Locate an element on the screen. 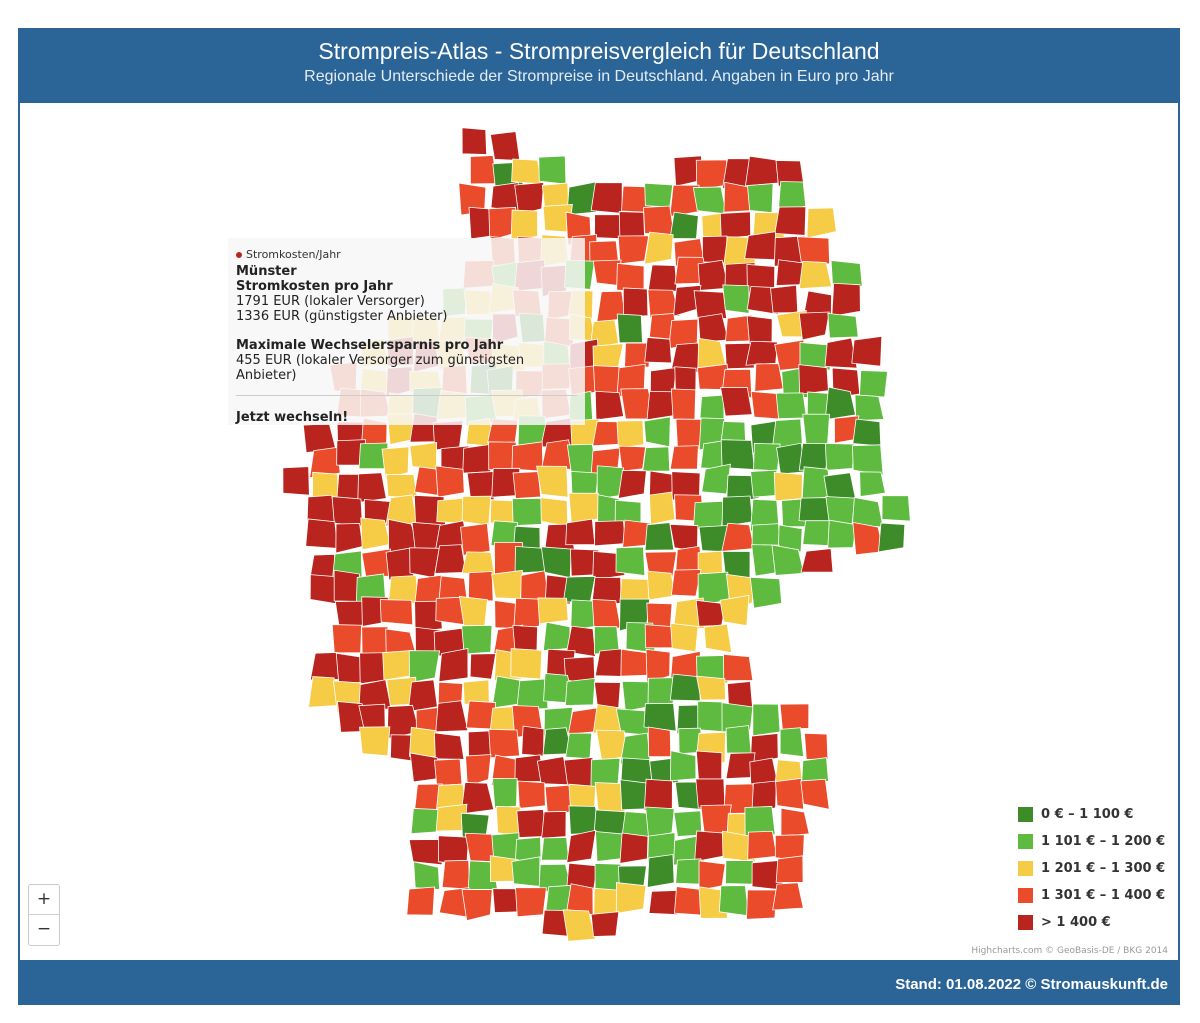 This screenshot has height=1023, width=1200. switch-now-link: Jetzt wechseln! is located at coordinates (292, 417).